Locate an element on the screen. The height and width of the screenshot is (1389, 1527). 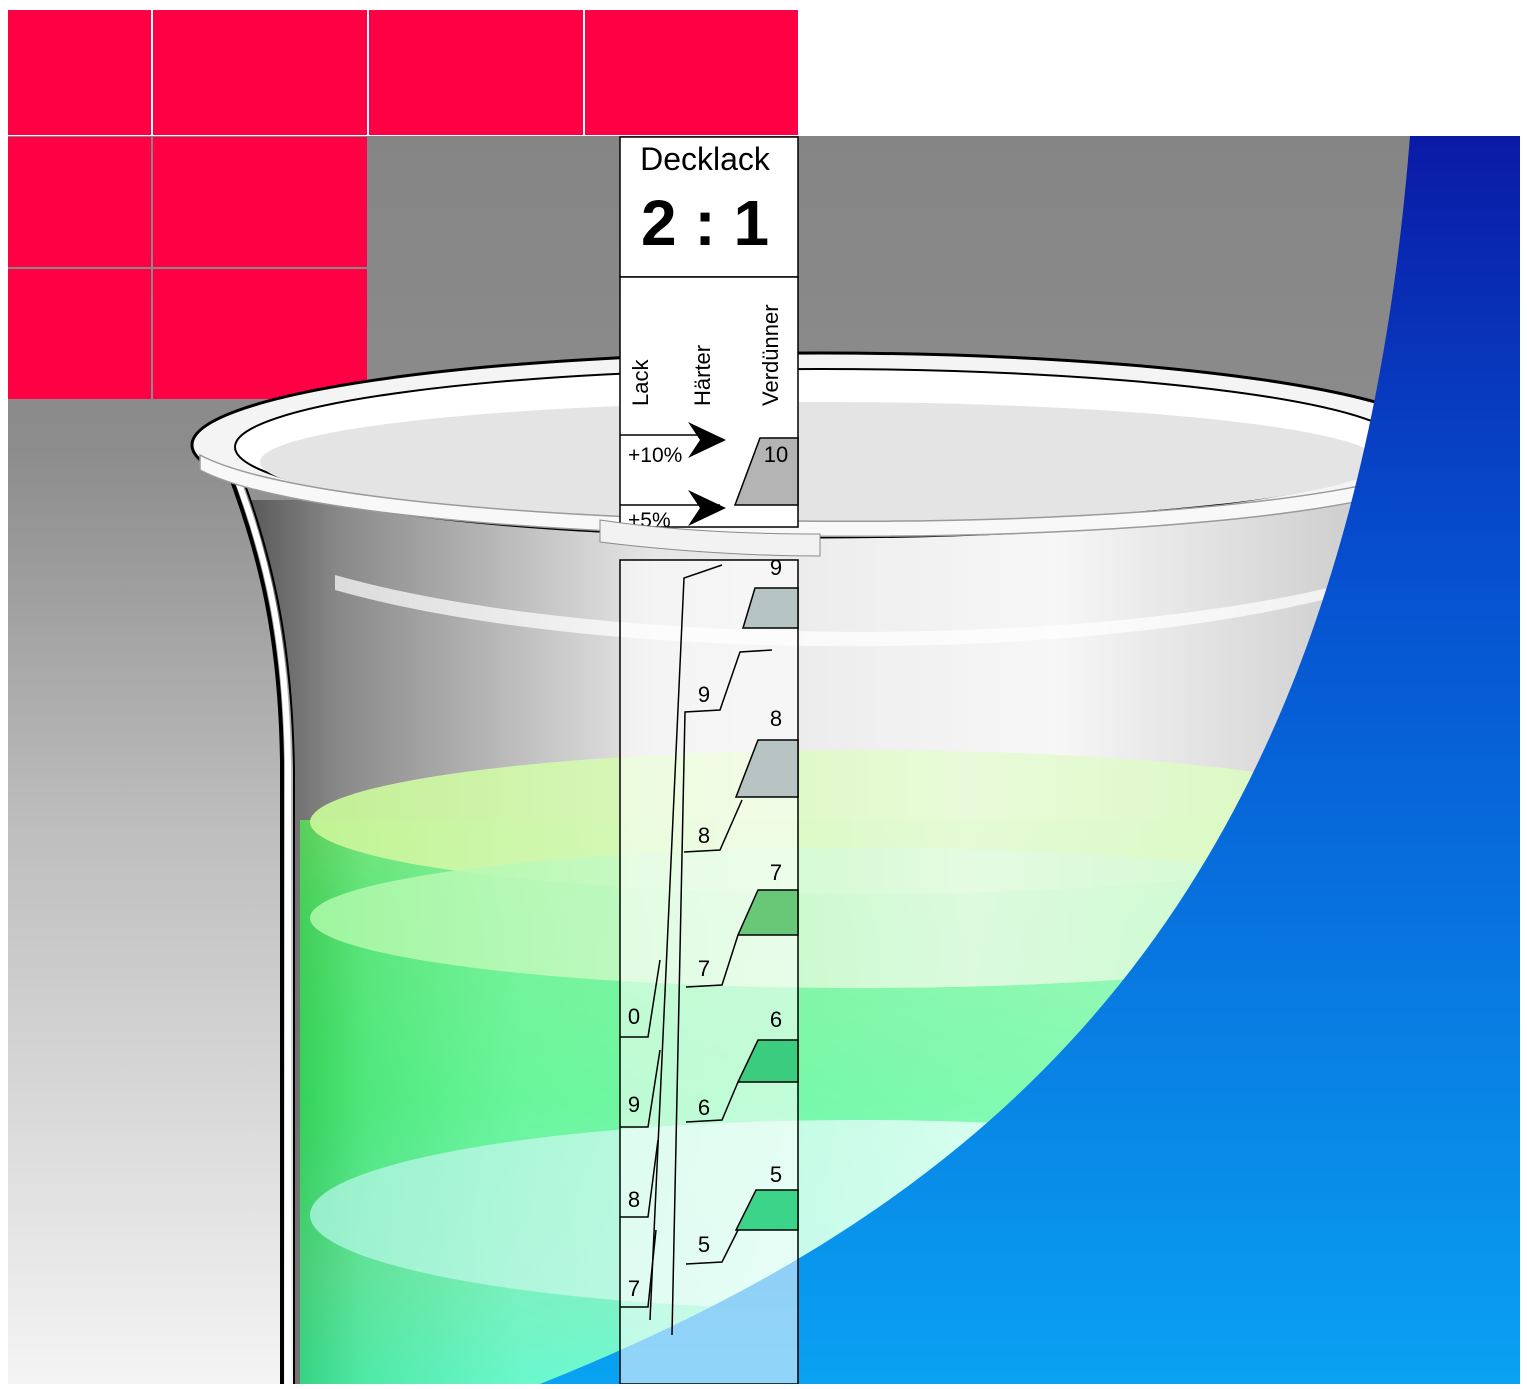
lack-label: 9 is located at coordinates (634, 1104).